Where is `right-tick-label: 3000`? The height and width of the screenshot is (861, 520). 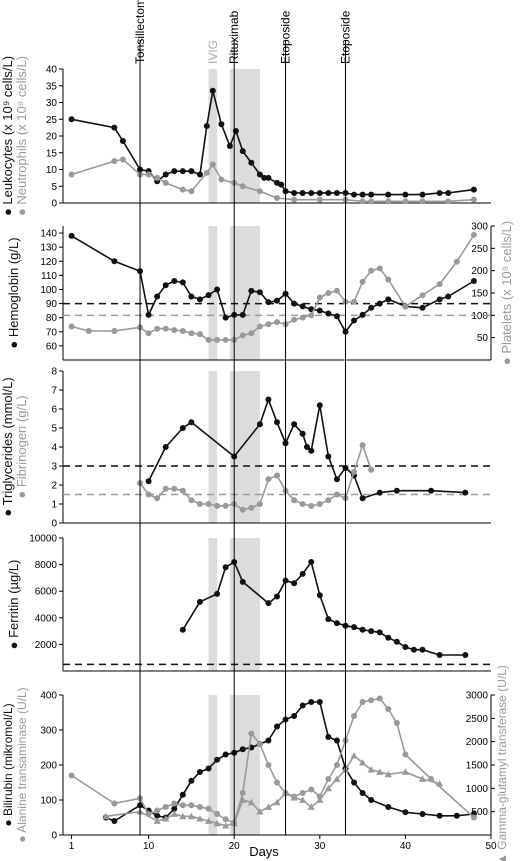 right-tick-label: 3000 is located at coordinates (477, 696).